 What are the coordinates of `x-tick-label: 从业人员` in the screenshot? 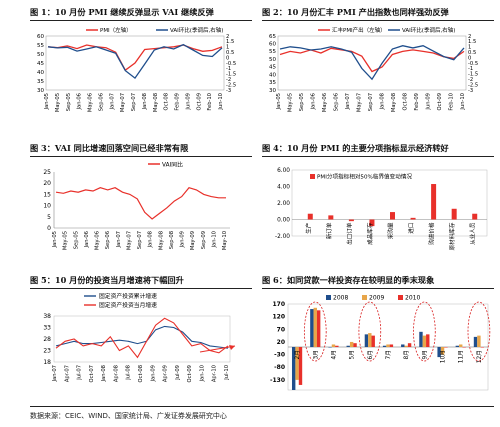 It's located at (473, 233).